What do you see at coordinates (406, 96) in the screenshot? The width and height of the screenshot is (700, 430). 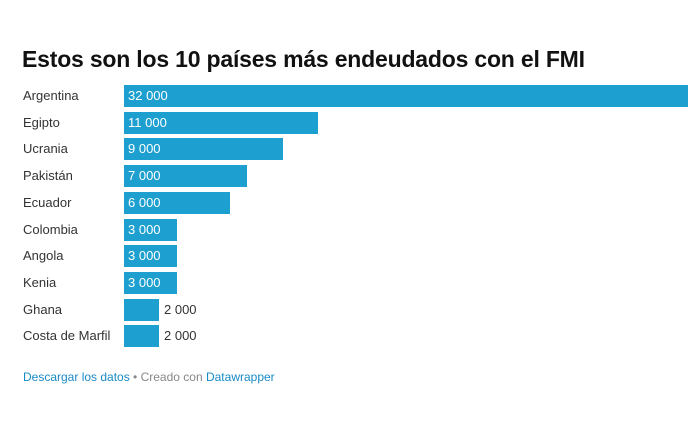 I see `bar-argentina` at bounding box center [406, 96].